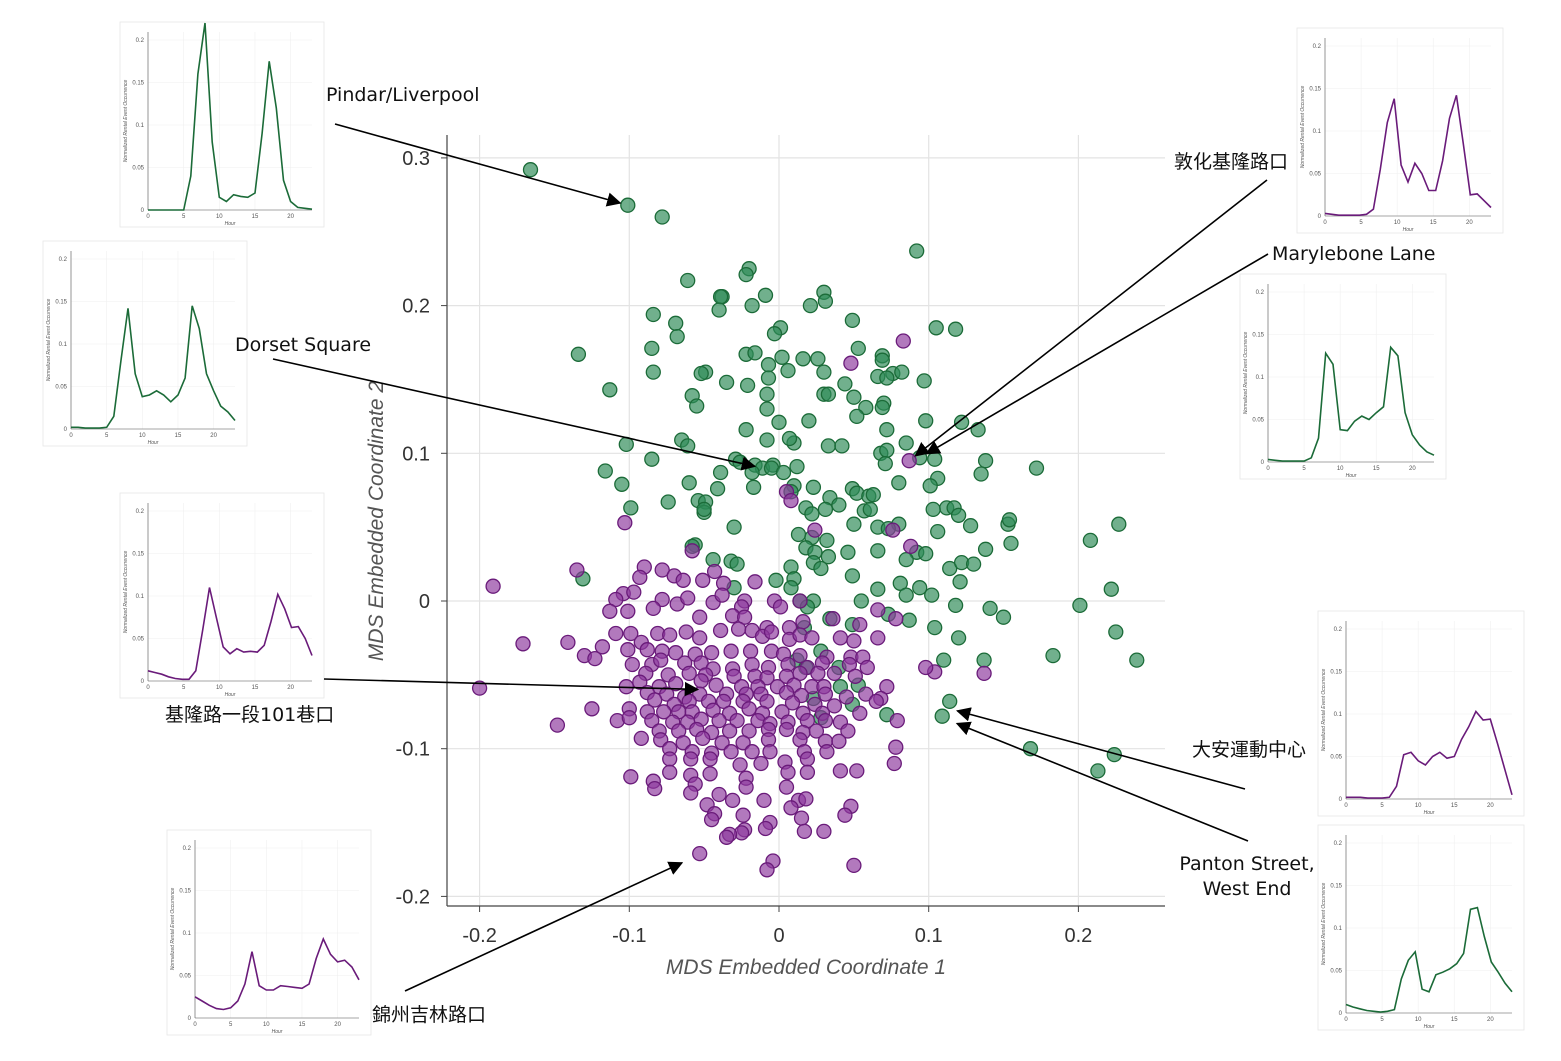  Describe the element at coordinates (806, 967) in the screenshot. I see `x-axis-title: MDS Embedded Coordinate 1` at that location.